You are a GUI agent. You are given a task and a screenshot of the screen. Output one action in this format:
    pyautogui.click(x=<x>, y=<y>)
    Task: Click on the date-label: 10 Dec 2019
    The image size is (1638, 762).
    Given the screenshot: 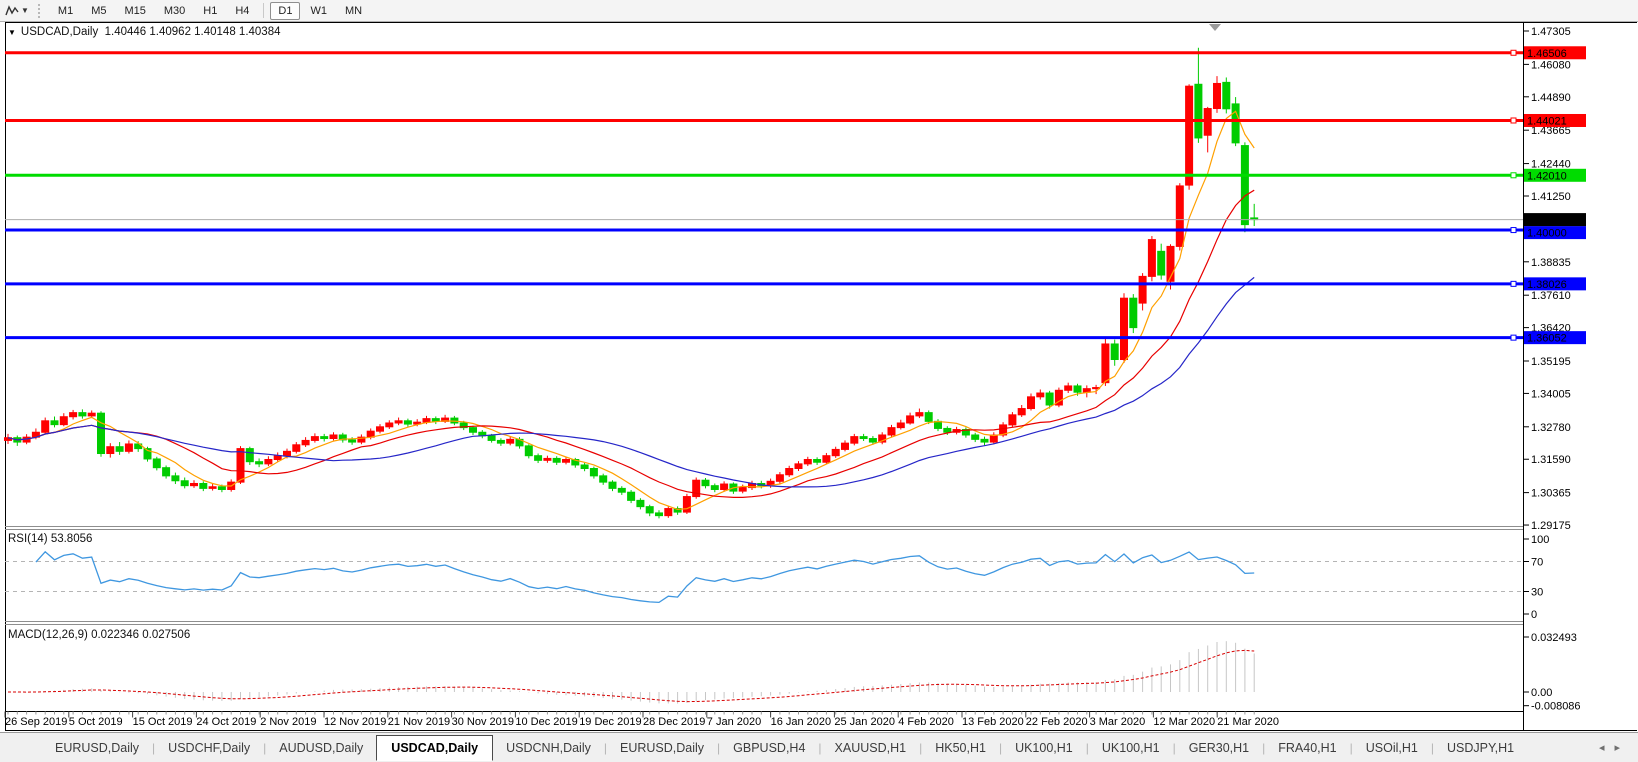 What is the action you would take?
    pyautogui.click(x=546, y=722)
    